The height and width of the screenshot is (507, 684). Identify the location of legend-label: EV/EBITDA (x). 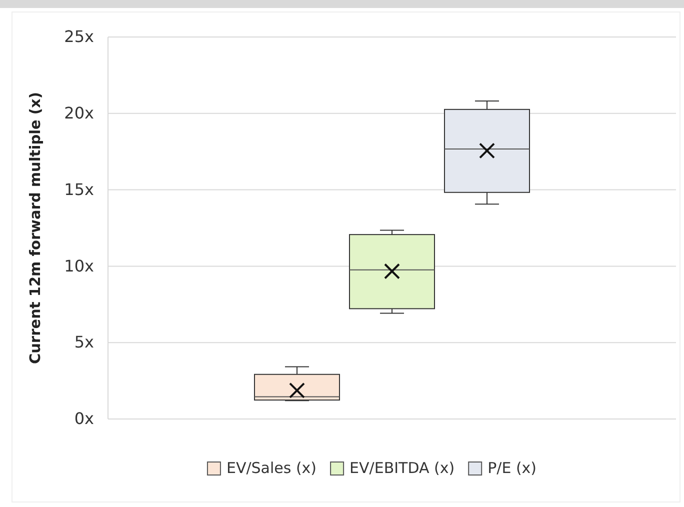
(402, 468).